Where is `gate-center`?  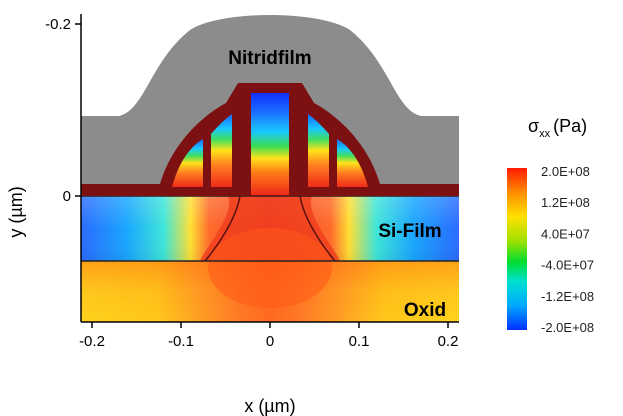 gate-center is located at coordinates (270, 144).